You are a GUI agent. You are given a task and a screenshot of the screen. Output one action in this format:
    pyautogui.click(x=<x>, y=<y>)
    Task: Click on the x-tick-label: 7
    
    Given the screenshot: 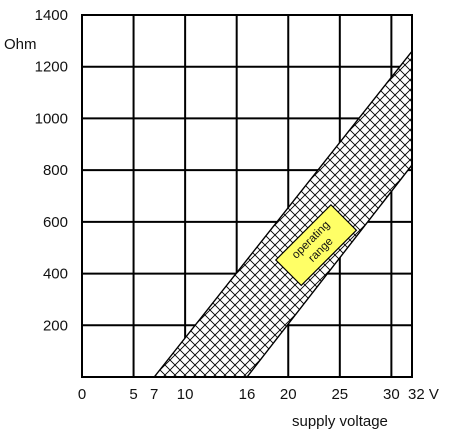 What is the action you would take?
    pyautogui.click(x=154, y=394)
    